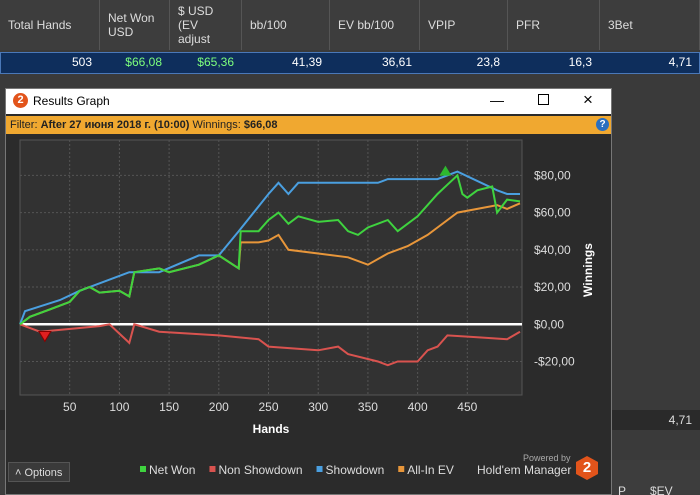  What do you see at coordinates (286, 25) in the screenshot?
I see `column-header: bb/100` at bounding box center [286, 25].